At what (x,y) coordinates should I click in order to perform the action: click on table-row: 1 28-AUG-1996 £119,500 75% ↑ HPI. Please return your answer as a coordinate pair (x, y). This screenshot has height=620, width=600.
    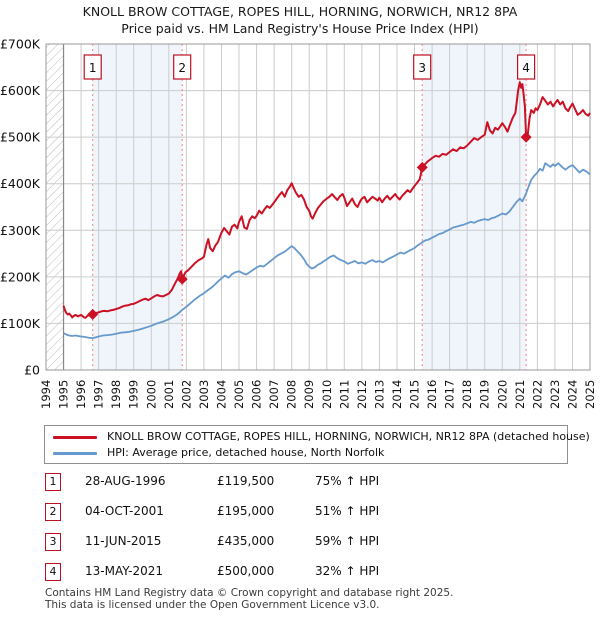
    Looking at the image, I should click on (307, 486).